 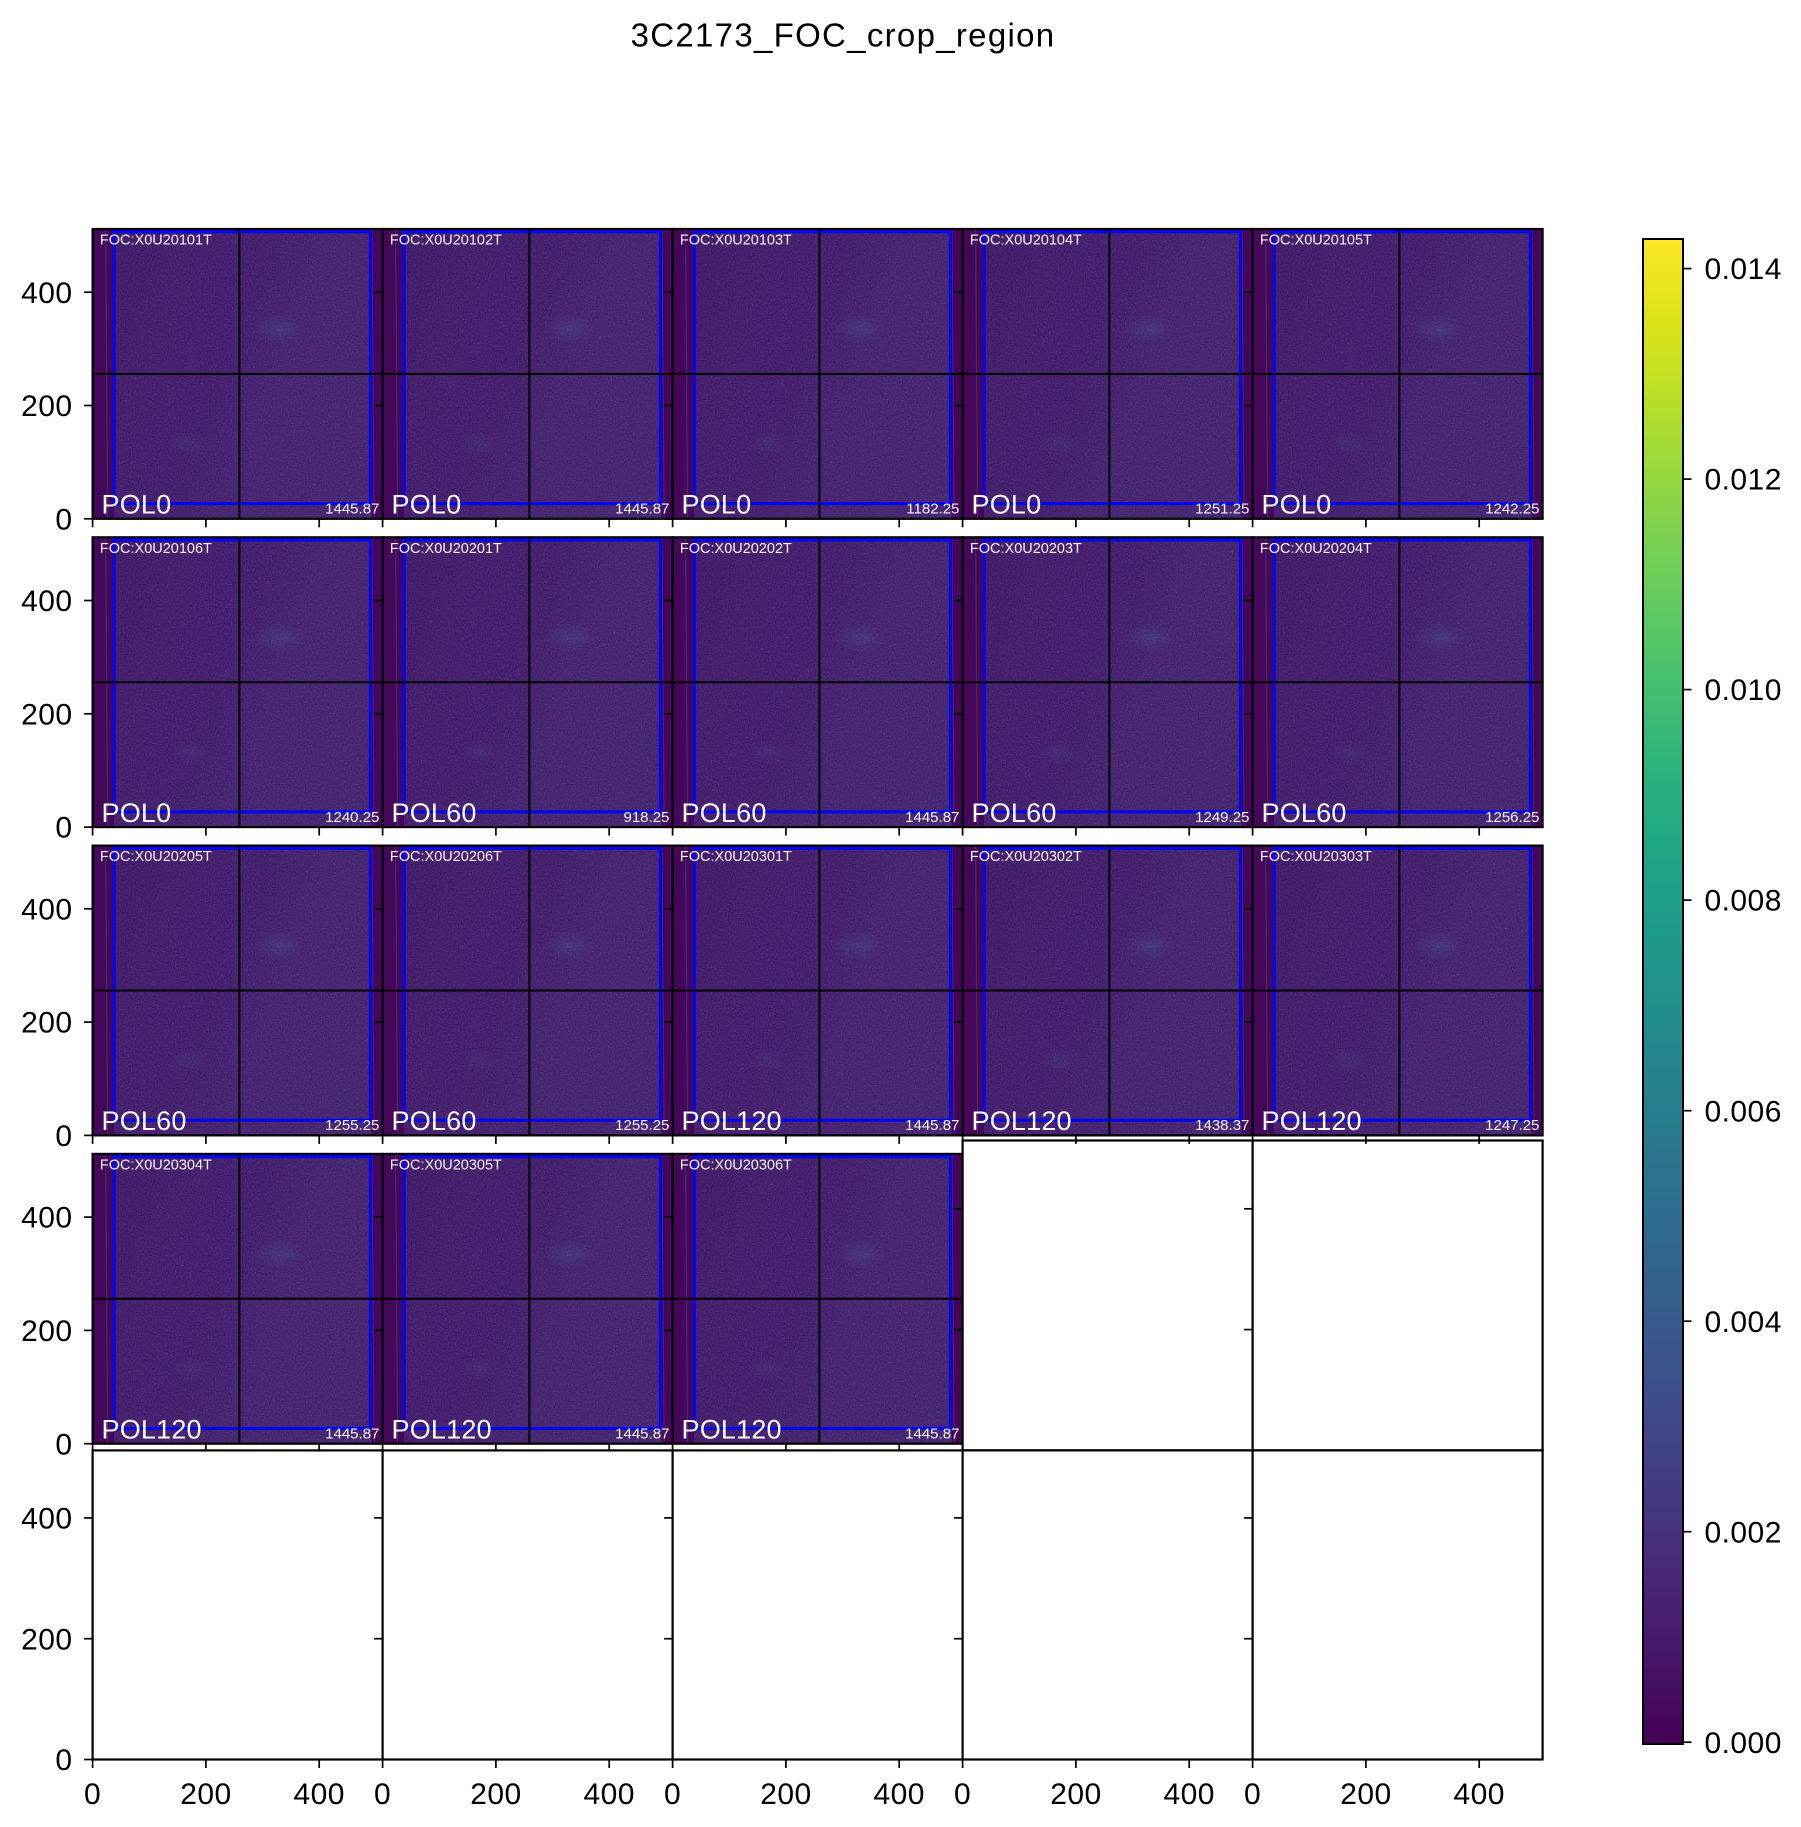 I want to click on svg-text: 1182.25, so click(x=932, y=509).